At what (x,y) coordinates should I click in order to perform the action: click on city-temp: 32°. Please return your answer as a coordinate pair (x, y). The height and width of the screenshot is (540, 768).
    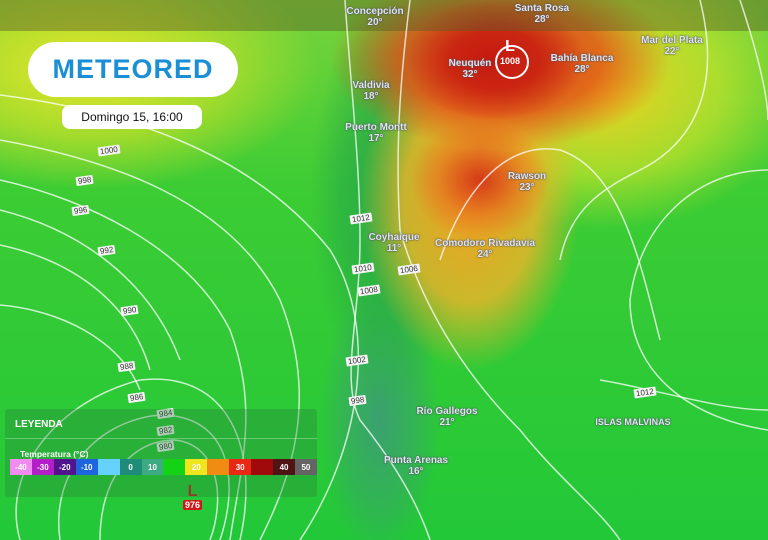
    Looking at the image, I should click on (470, 74).